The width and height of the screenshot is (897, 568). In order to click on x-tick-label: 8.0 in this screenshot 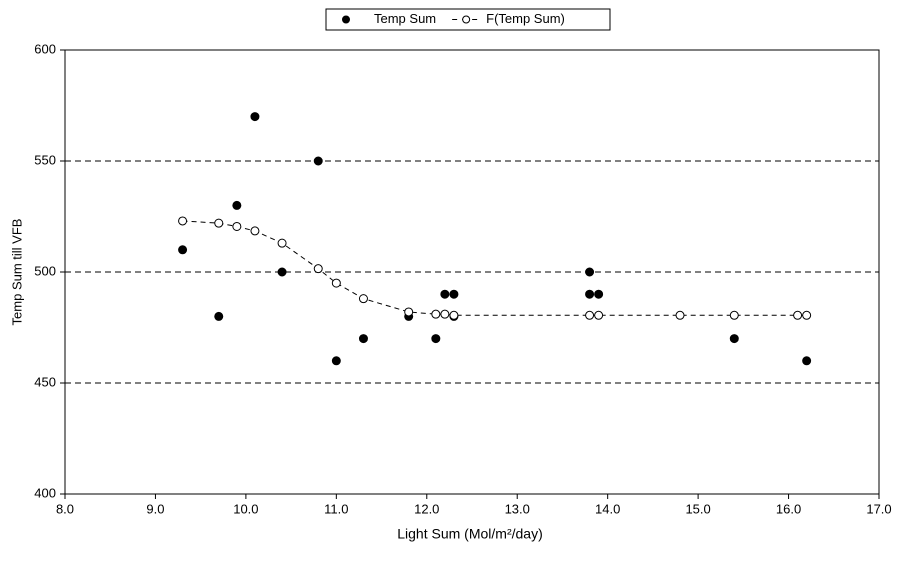, I will do `click(65, 508)`.